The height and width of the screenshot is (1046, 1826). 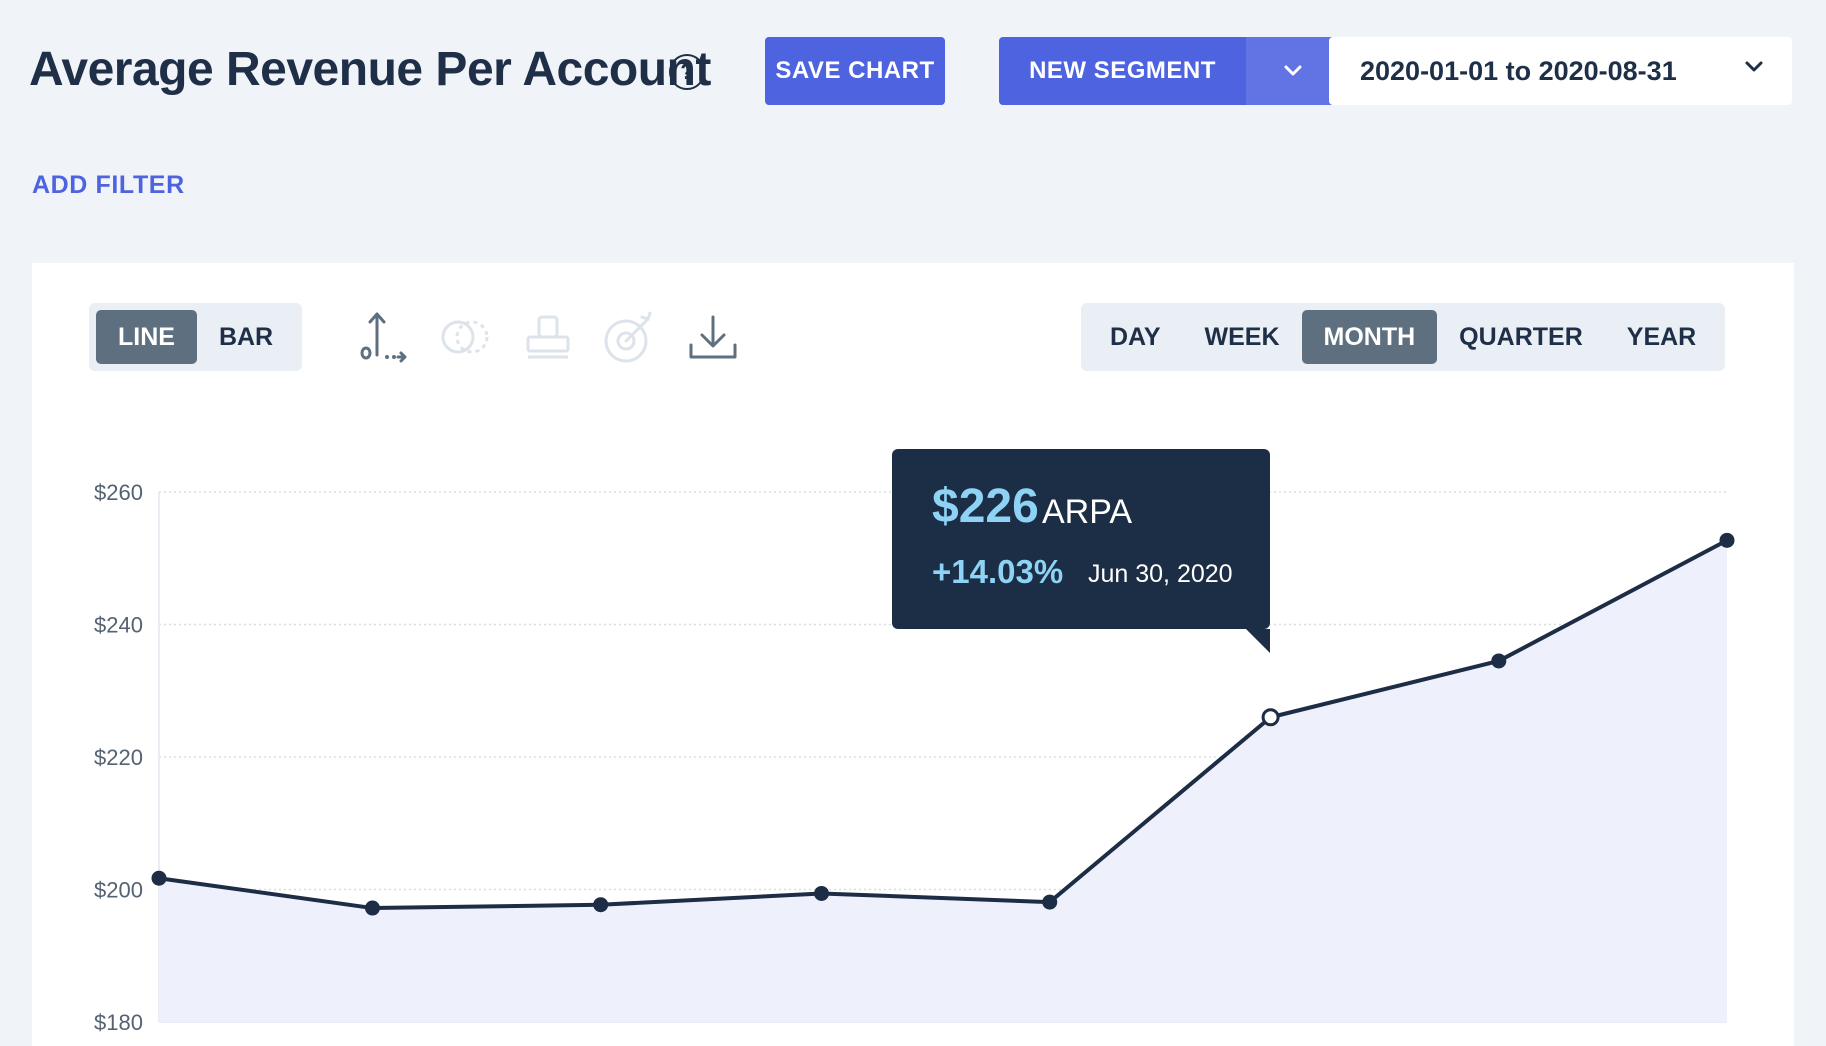 I want to click on chart-type-toggle: LINE BAR, so click(x=196, y=337).